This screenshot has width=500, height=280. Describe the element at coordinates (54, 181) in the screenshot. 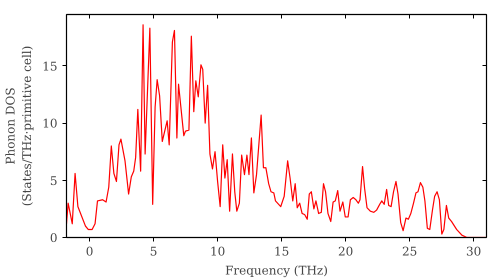

I see `y-tick-label: 5` at that location.